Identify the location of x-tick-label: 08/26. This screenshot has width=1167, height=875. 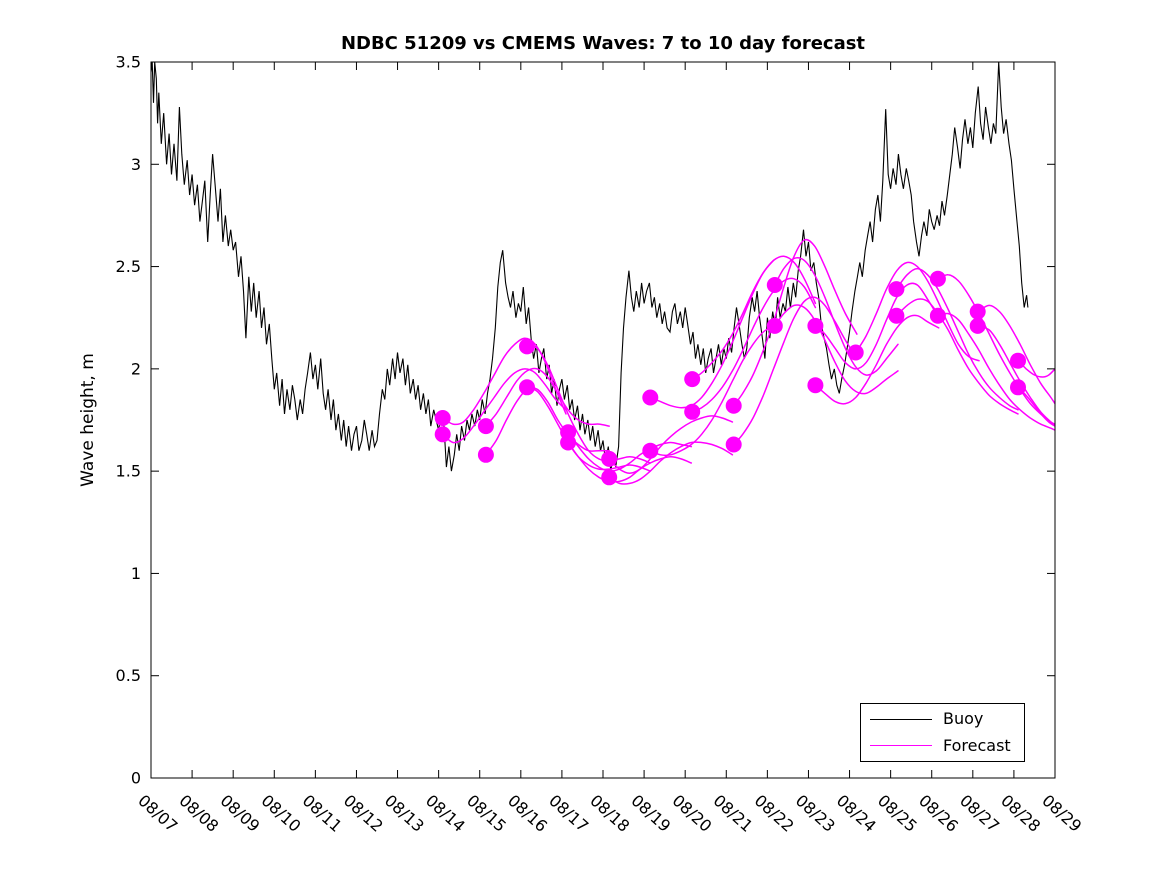
(938, 813).